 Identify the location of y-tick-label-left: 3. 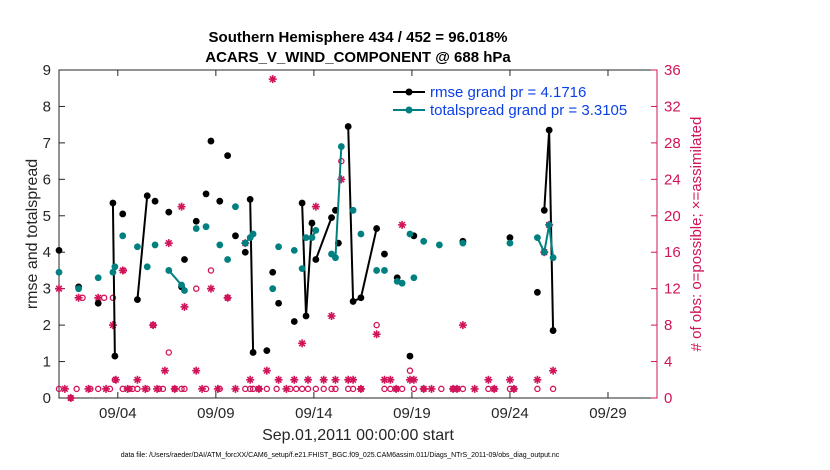
(47, 289).